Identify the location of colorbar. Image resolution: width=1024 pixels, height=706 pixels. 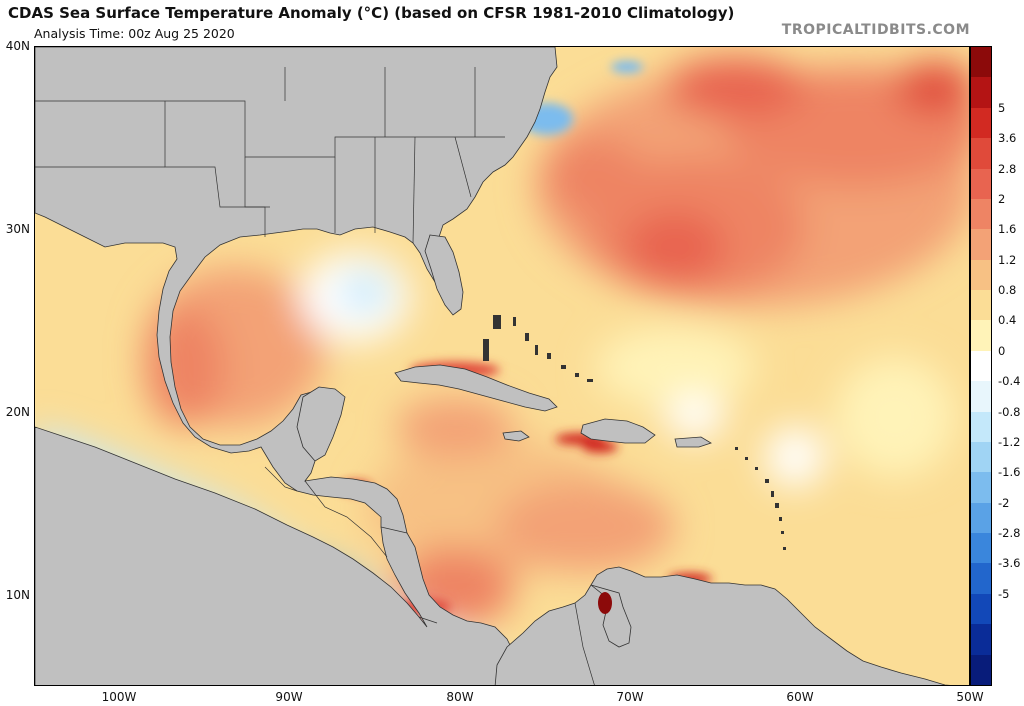
(981, 366).